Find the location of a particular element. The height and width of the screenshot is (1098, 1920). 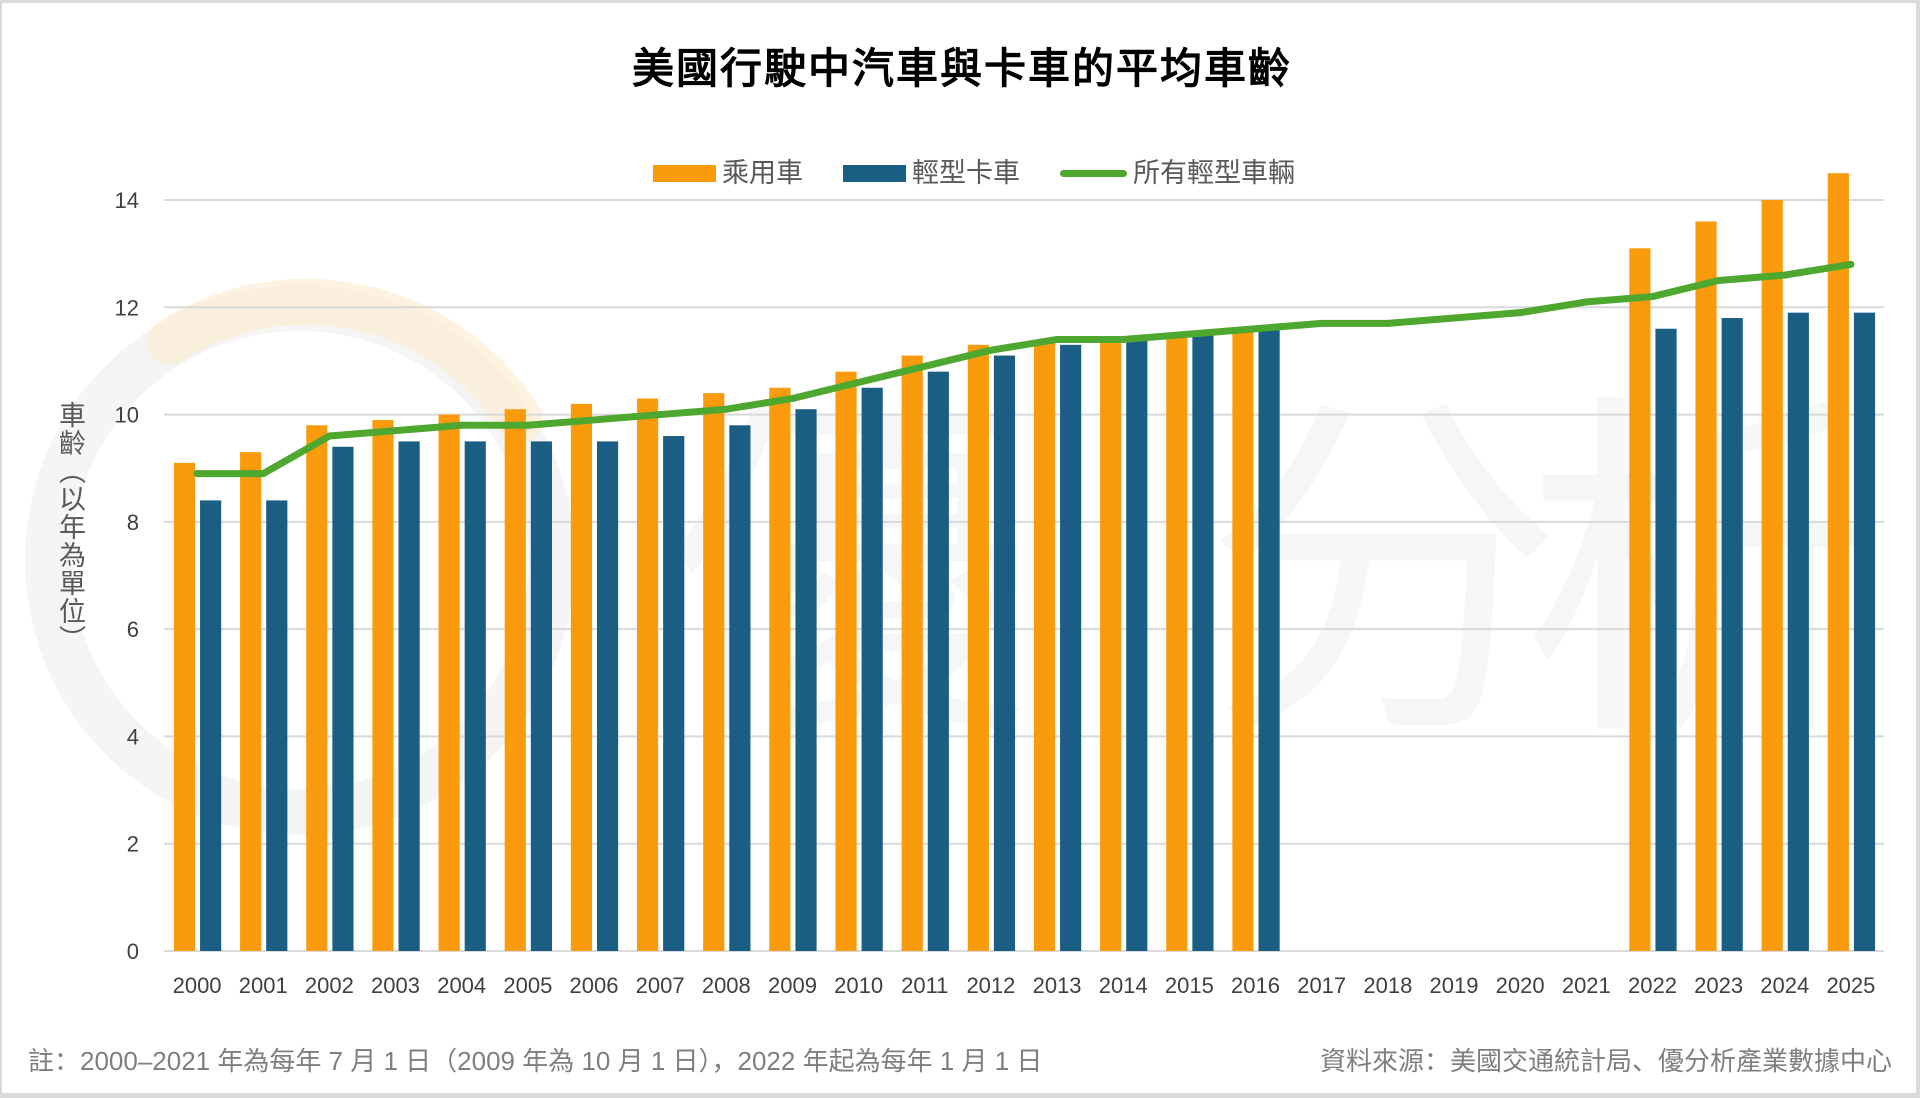

bar-light-trucks-2008 is located at coordinates (740, 688).